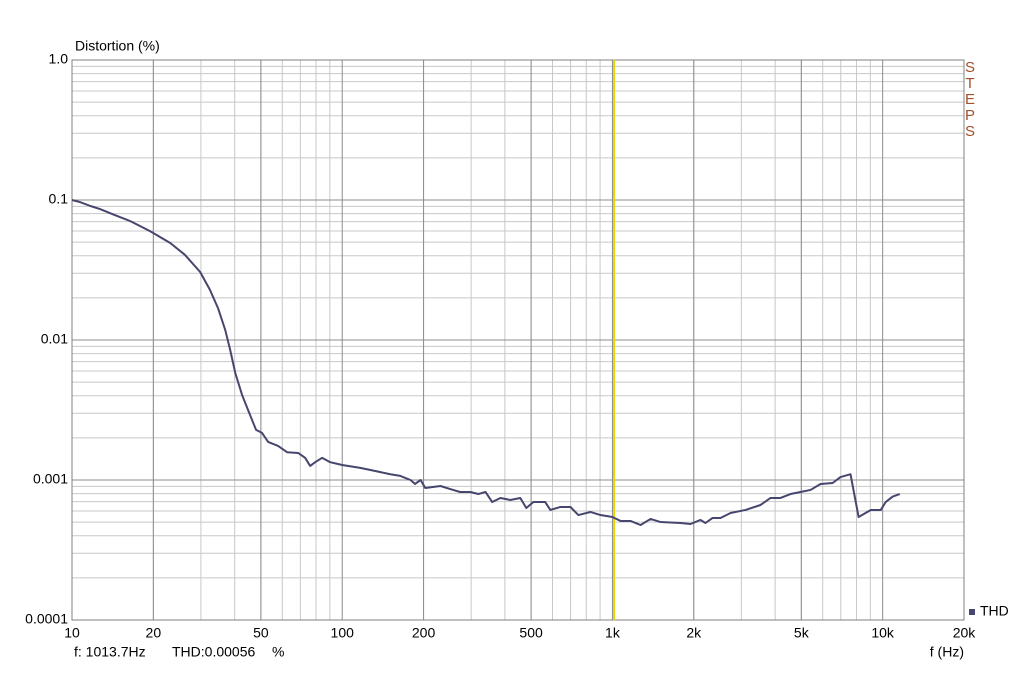 The image size is (1024, 680). I want to click on readout-unit: %, so click(278, 652).